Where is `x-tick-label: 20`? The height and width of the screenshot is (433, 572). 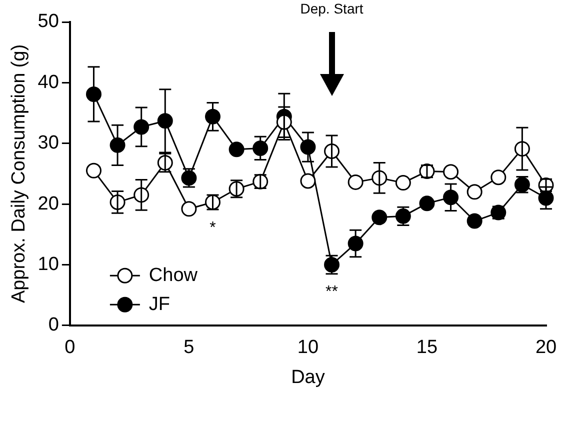 x-tick-label: 20 is located at coordinates (546, 347).